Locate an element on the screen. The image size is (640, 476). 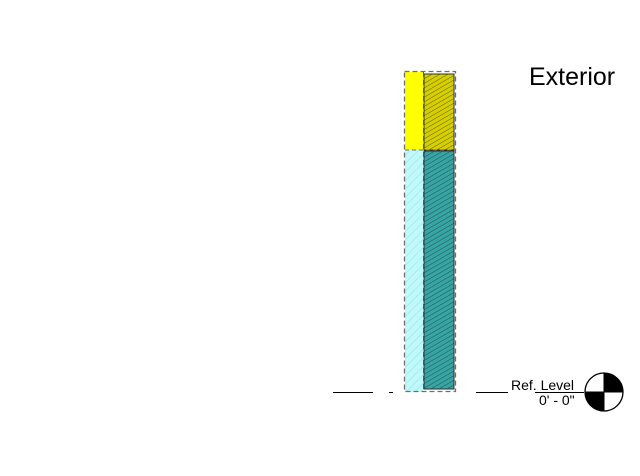
core-layer-lower is located at coordinates (439, 270).